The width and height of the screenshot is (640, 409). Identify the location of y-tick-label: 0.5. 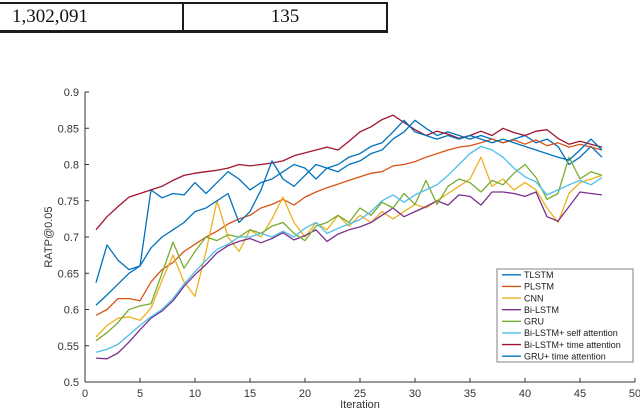
(71, 383).